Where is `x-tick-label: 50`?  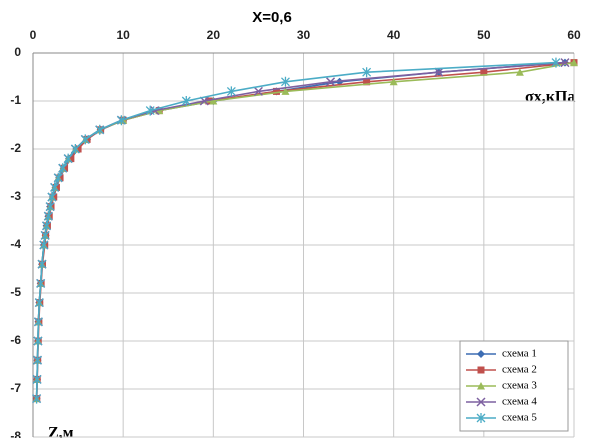 x-tick-label: 50 is located at coordinates (484, 35).